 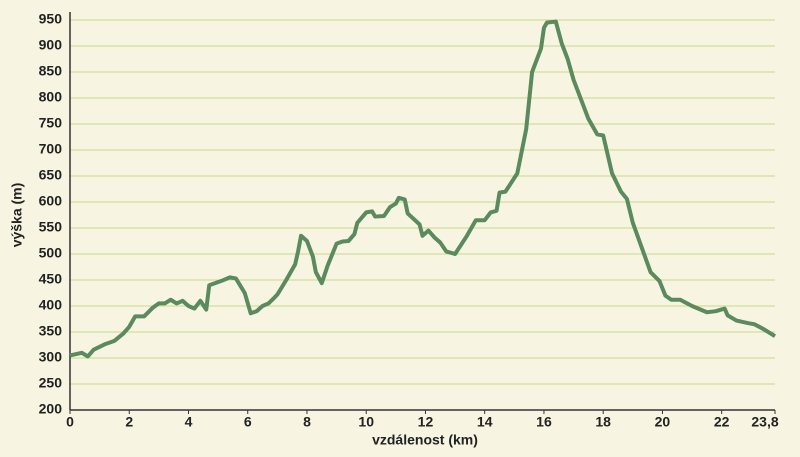 I want to click on x-tick-label: 18, so click(x=603, y=422).